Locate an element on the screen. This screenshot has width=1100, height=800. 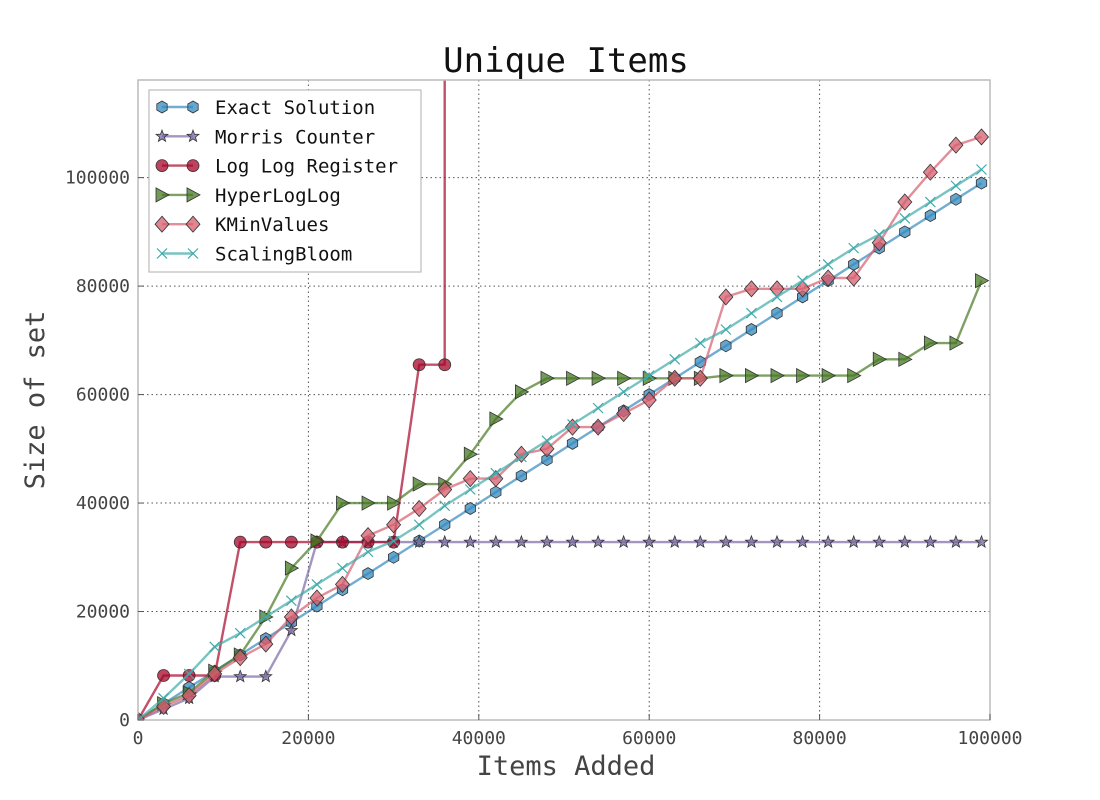
legend-item-log-log-register: Log Log Register is located at coordinates (276, 167).